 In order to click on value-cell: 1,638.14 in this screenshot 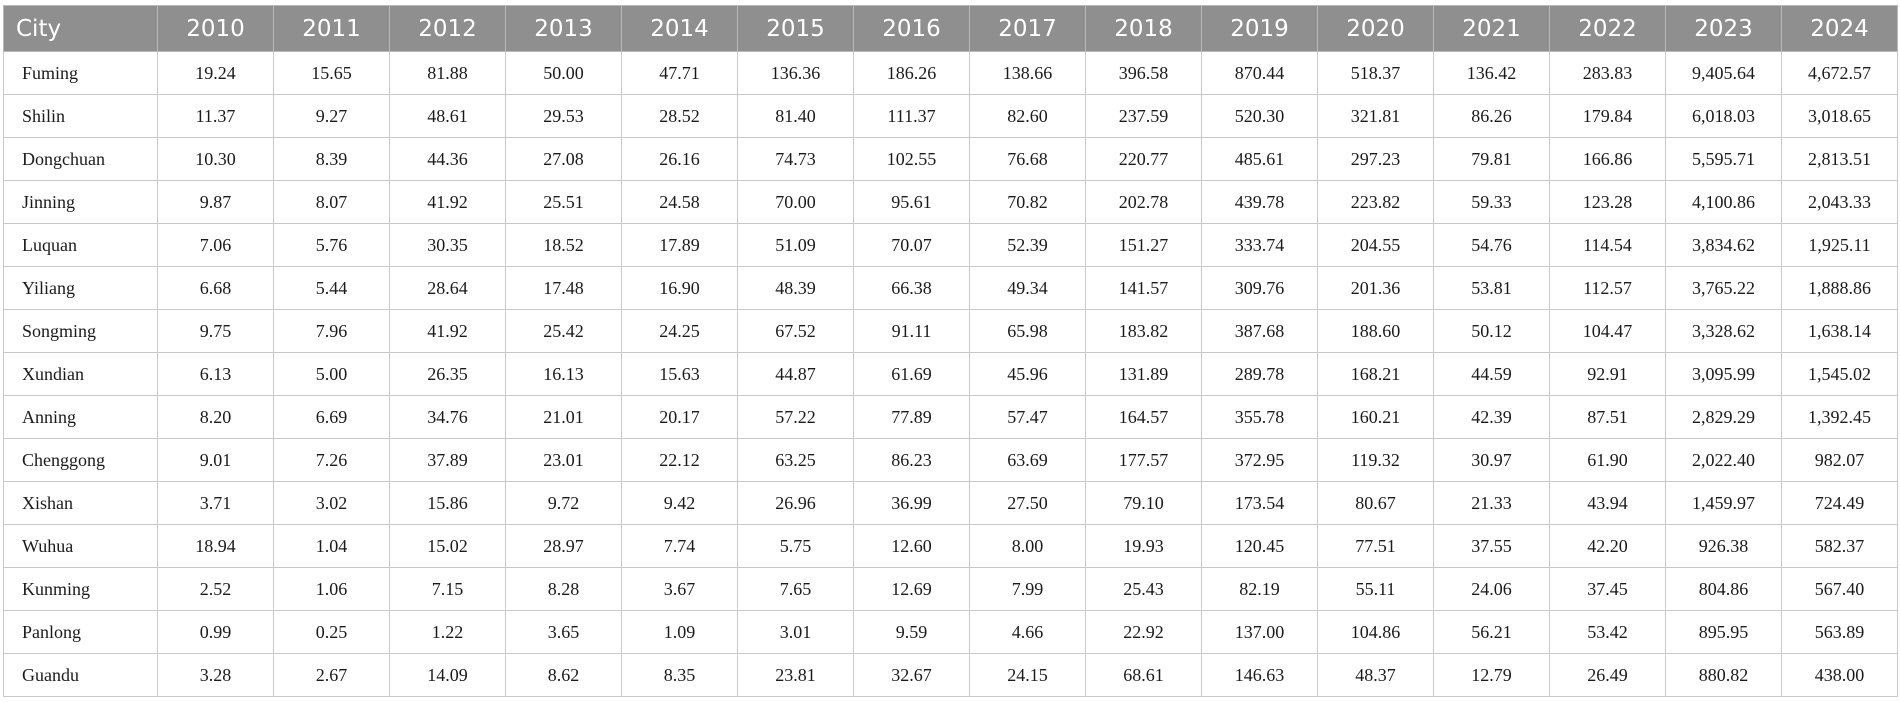, I will do `click(1839, 331)`.